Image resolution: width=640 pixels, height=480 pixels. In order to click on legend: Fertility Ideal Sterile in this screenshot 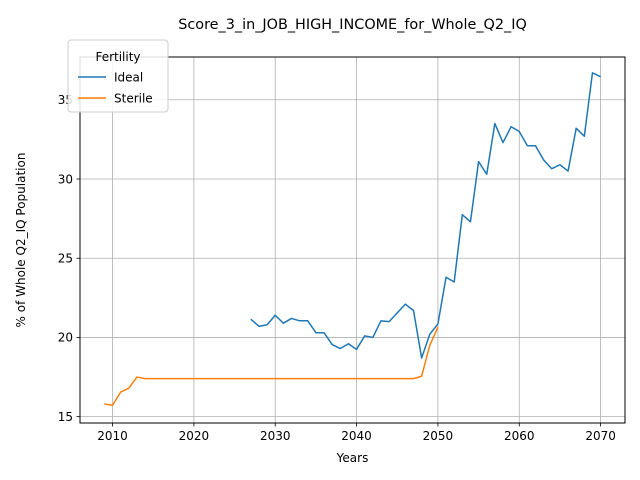, I will do `click(118, 76)`.